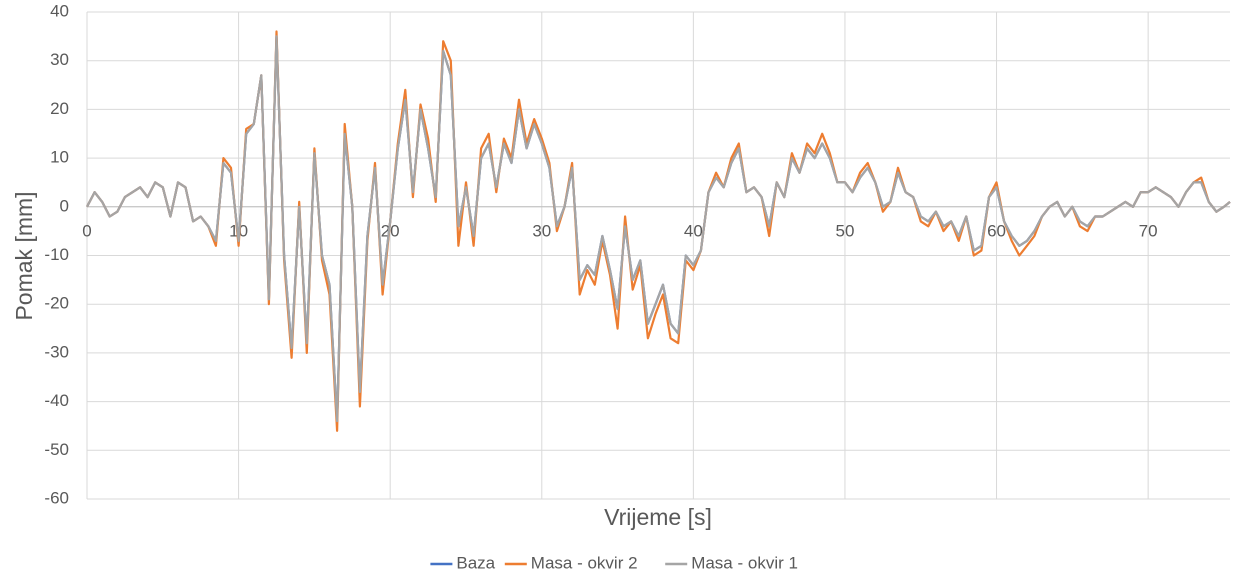 The height and width of the screenshot is (584, 1241). I want to click on y-tick-label: 30, so click(59, 59).